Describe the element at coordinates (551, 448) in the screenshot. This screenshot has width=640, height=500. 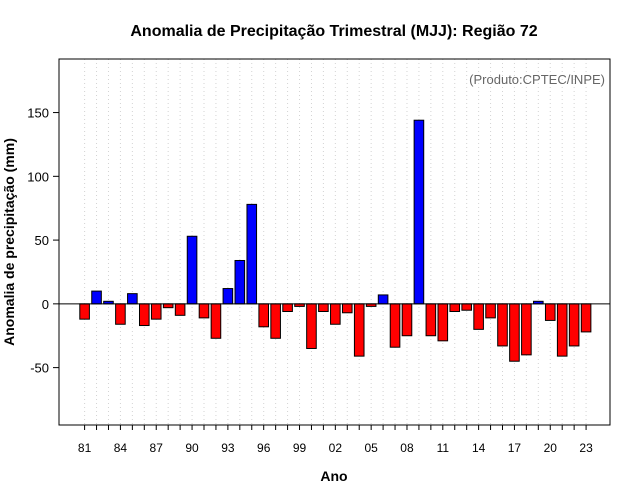
I see `x-tick-label: 20` at that location.